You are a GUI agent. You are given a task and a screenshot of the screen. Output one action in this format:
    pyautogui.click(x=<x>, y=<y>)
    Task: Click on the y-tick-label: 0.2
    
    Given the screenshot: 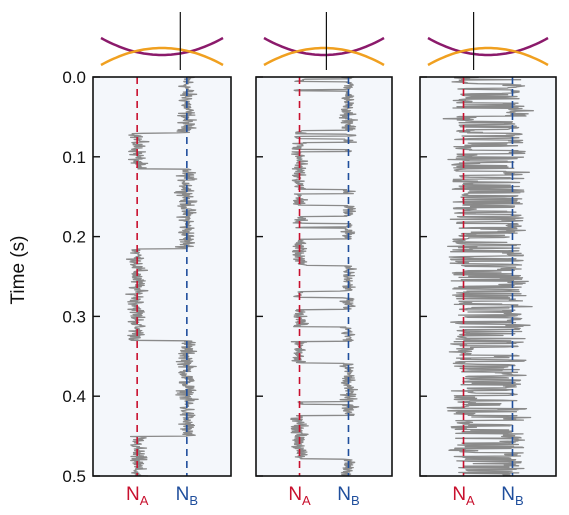 What is the action you would take?
    pyautogui.click(x=74, y=237)
    